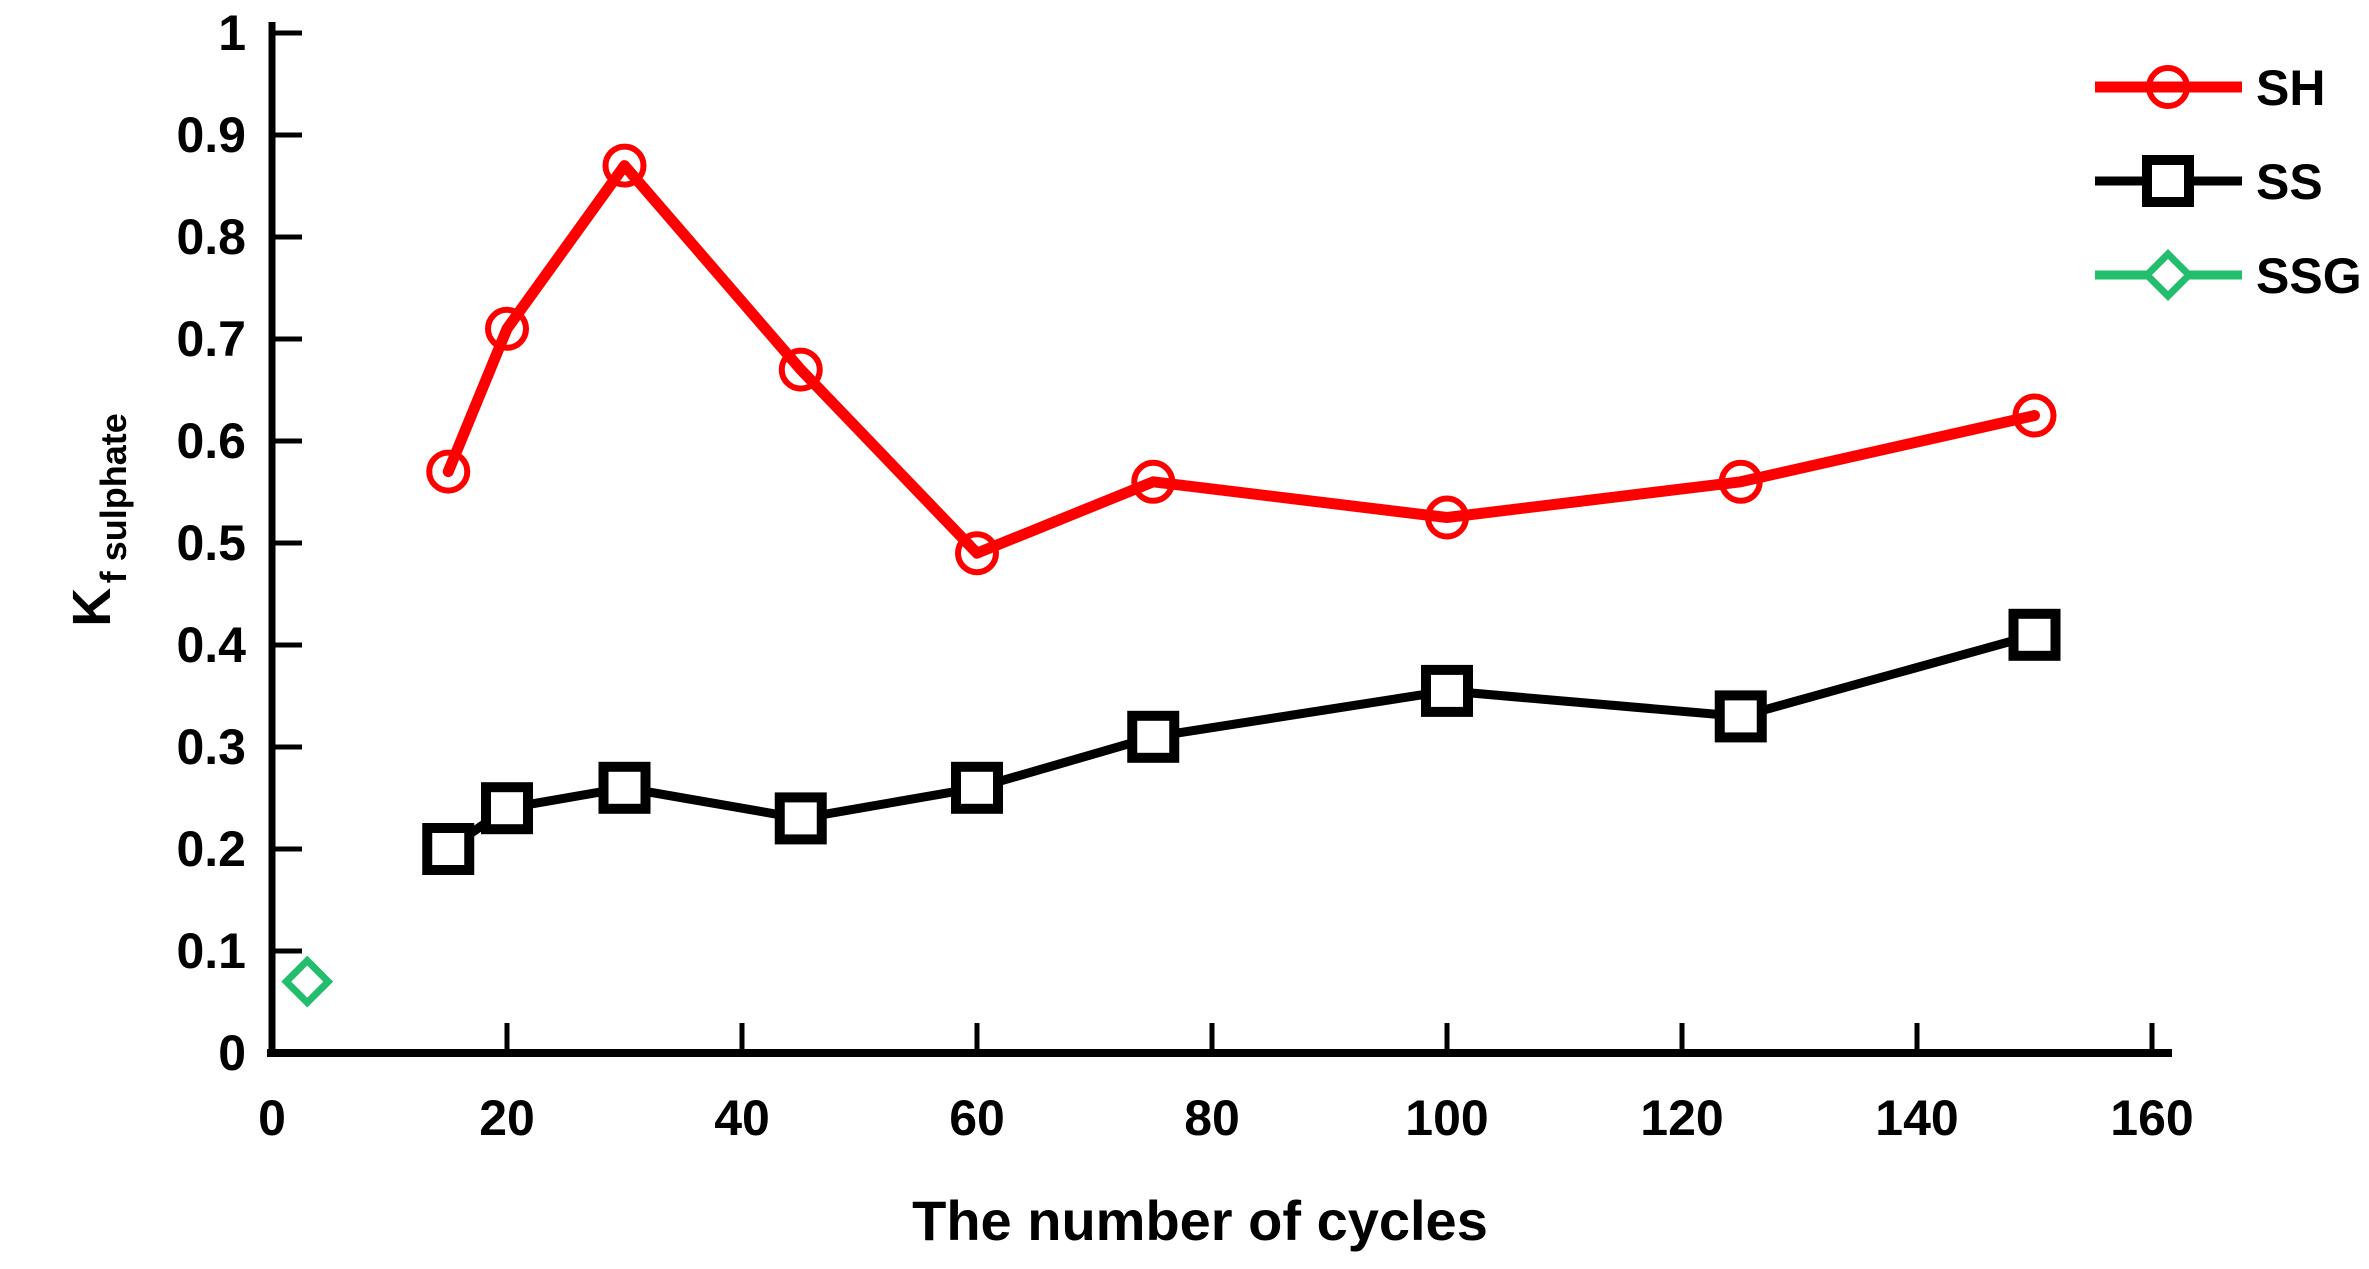 Image resolution: width=2369 pixels, height=1269 pixels. Describe the element at coordinates (2210, 88) in the screenshot. I see `legend-item: SH` at that location.